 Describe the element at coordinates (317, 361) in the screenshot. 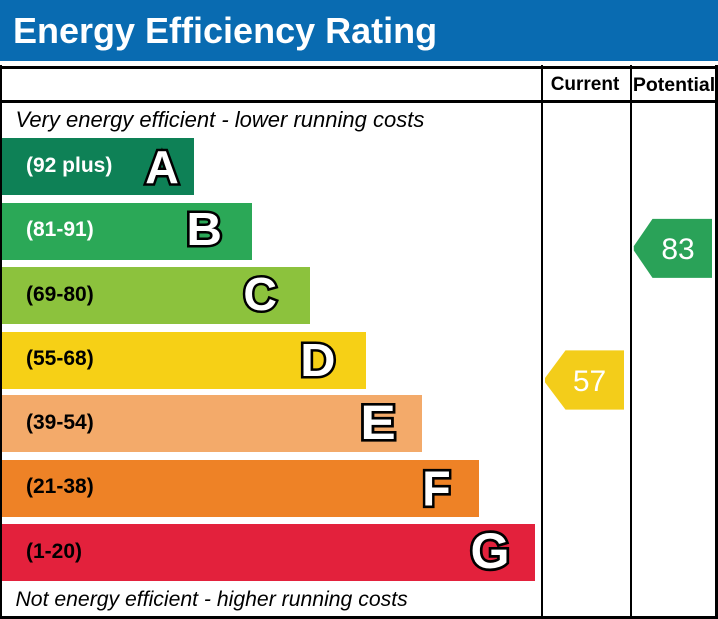

I see `svg-text: D` at that location.